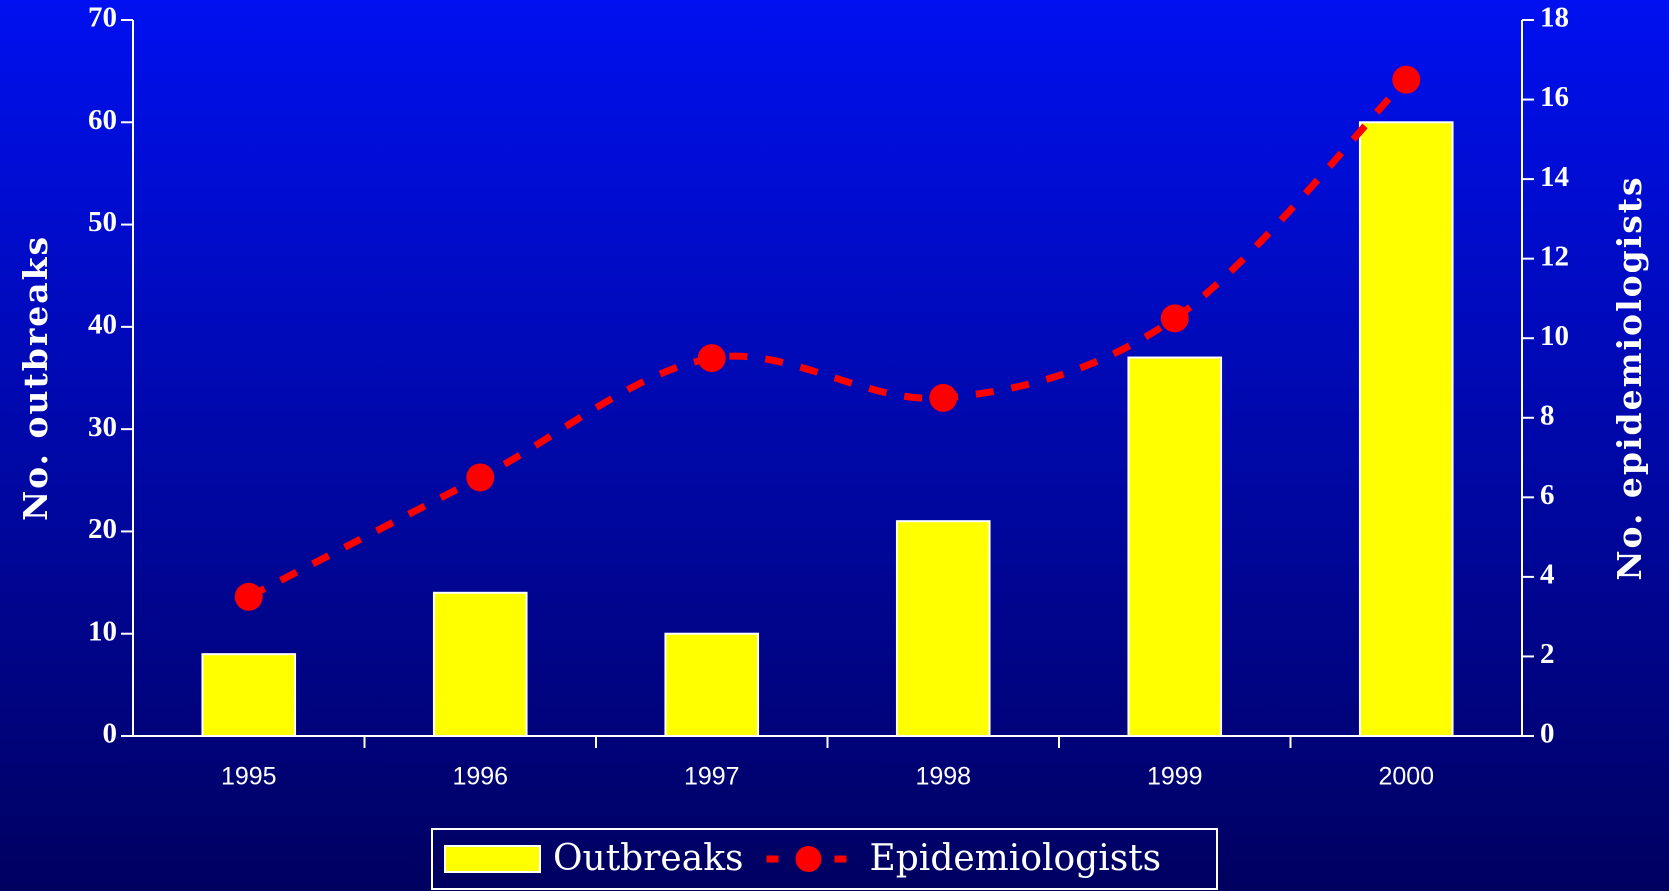 The image size is (1669, 891). What do you see at coordinates (102, 222) in the screenshot?
I see `y-tick-label: 50` at bounding box center [102, 222].